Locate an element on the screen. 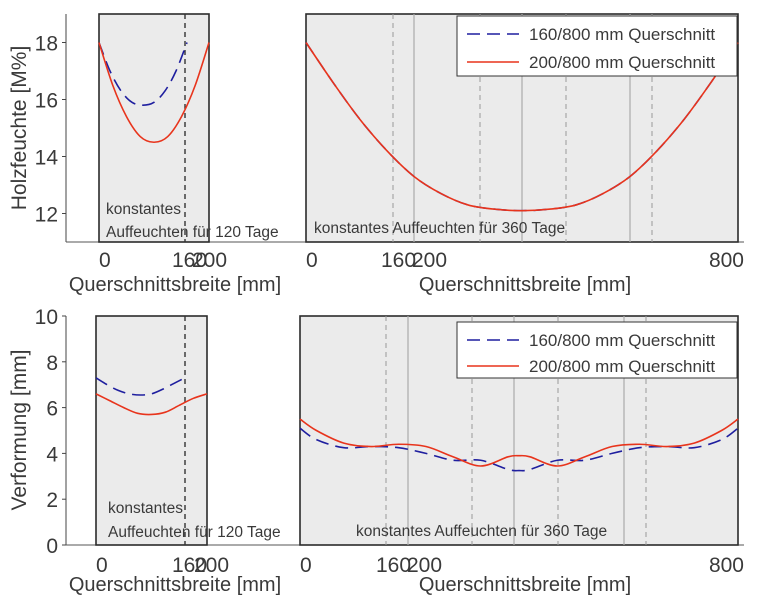  y-tick-label: 16 is located at coordinates (46, 101).